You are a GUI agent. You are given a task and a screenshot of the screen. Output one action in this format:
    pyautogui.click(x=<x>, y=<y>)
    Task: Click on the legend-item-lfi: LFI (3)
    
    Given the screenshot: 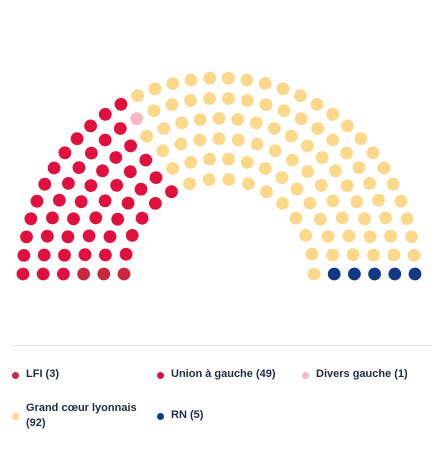 What is the action you would take?
    pyautogui.click(x=35, y=374)
    